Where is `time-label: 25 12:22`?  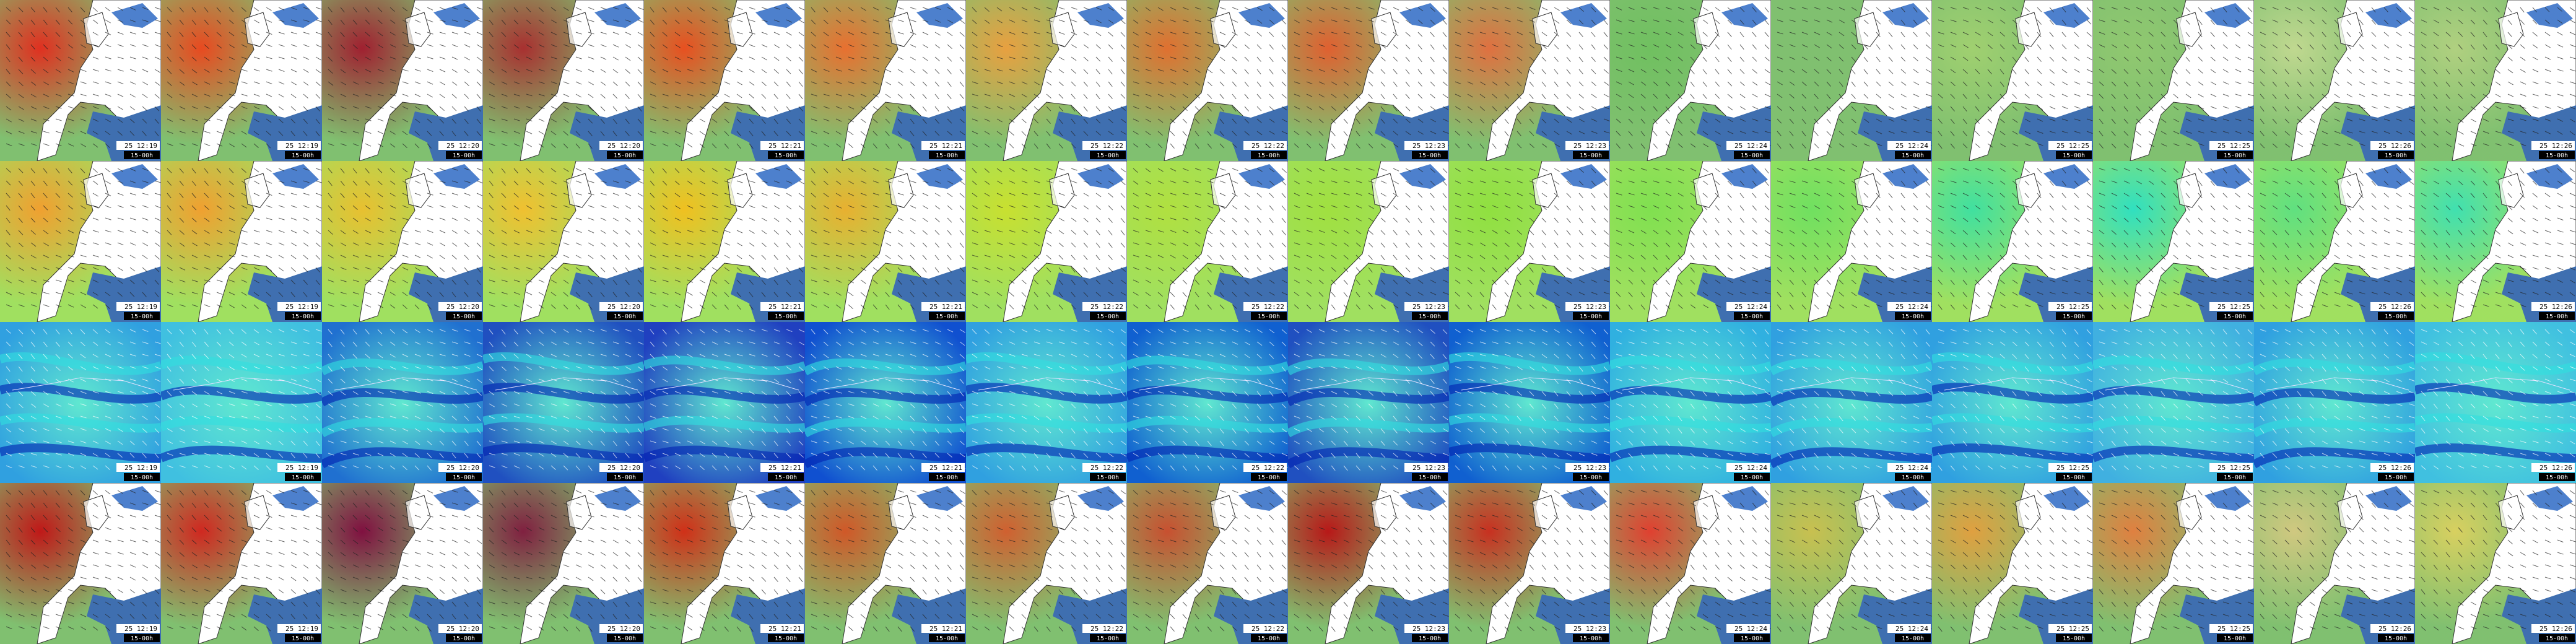
time-label: 25 12:22 is located at coordinates (1267, 307).